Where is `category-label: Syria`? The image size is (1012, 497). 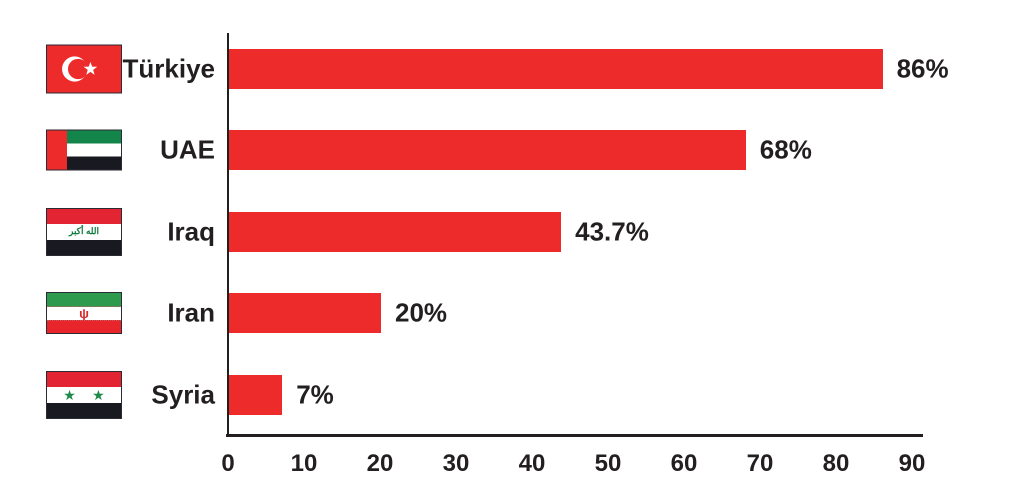
category-label: Syria is located at coordinates (183, 394).